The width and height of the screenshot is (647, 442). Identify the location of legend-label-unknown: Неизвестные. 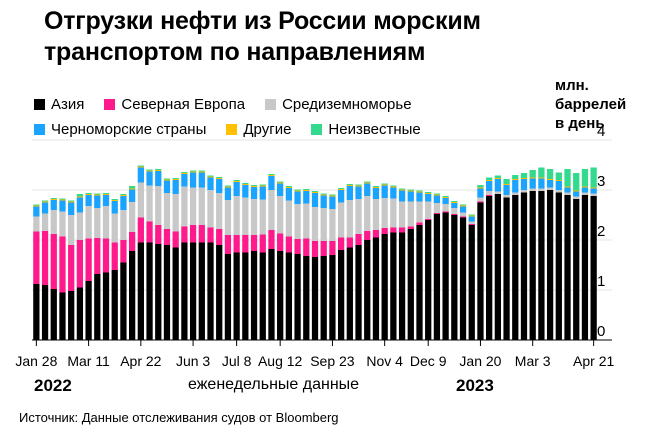
(374, 129).